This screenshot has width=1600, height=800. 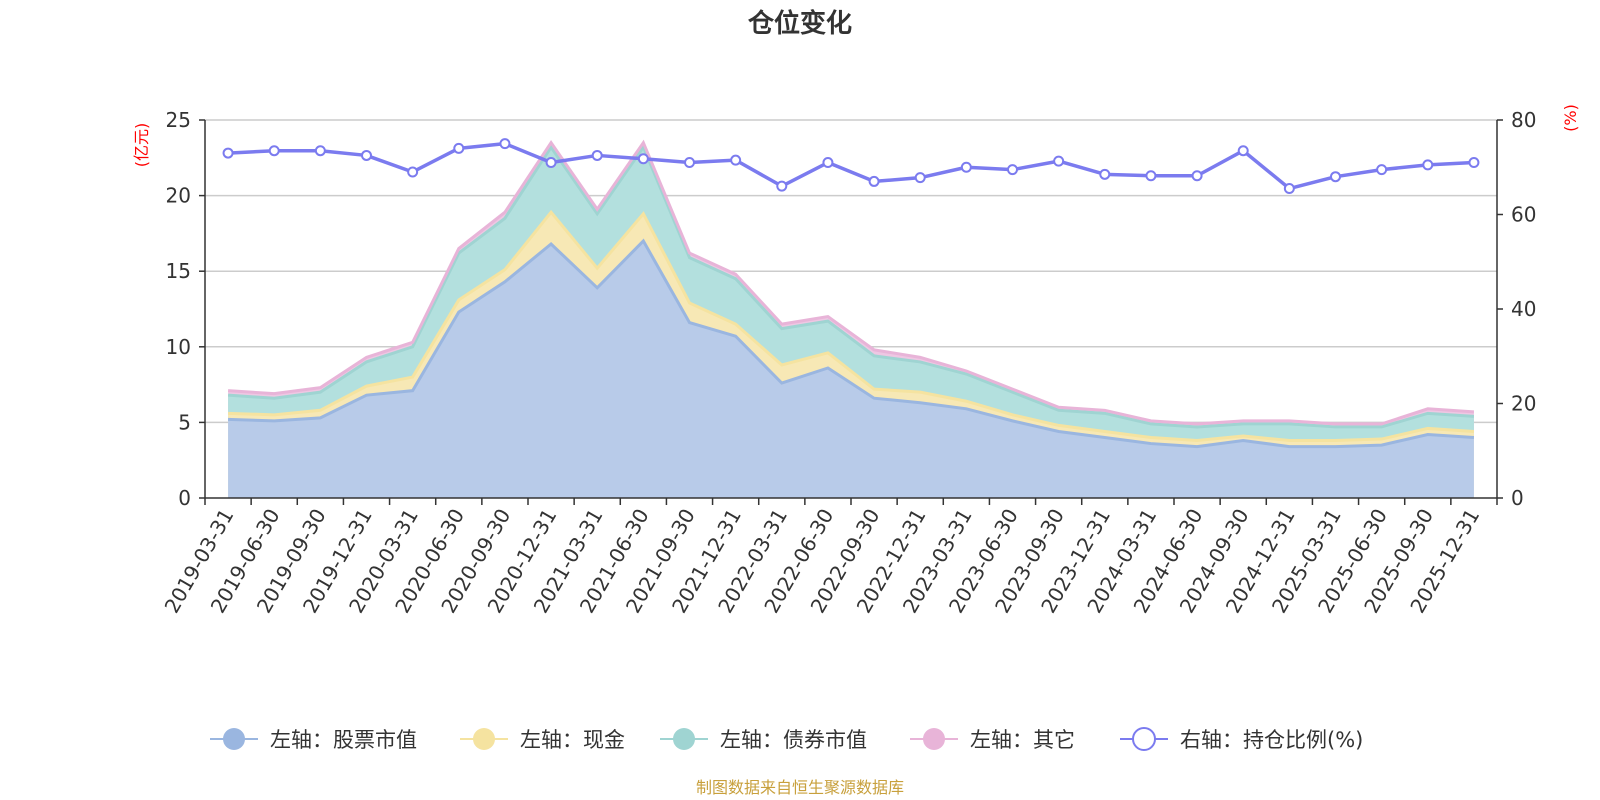 I want to click on left-tick-label: 0, so click(x=184, y=498).